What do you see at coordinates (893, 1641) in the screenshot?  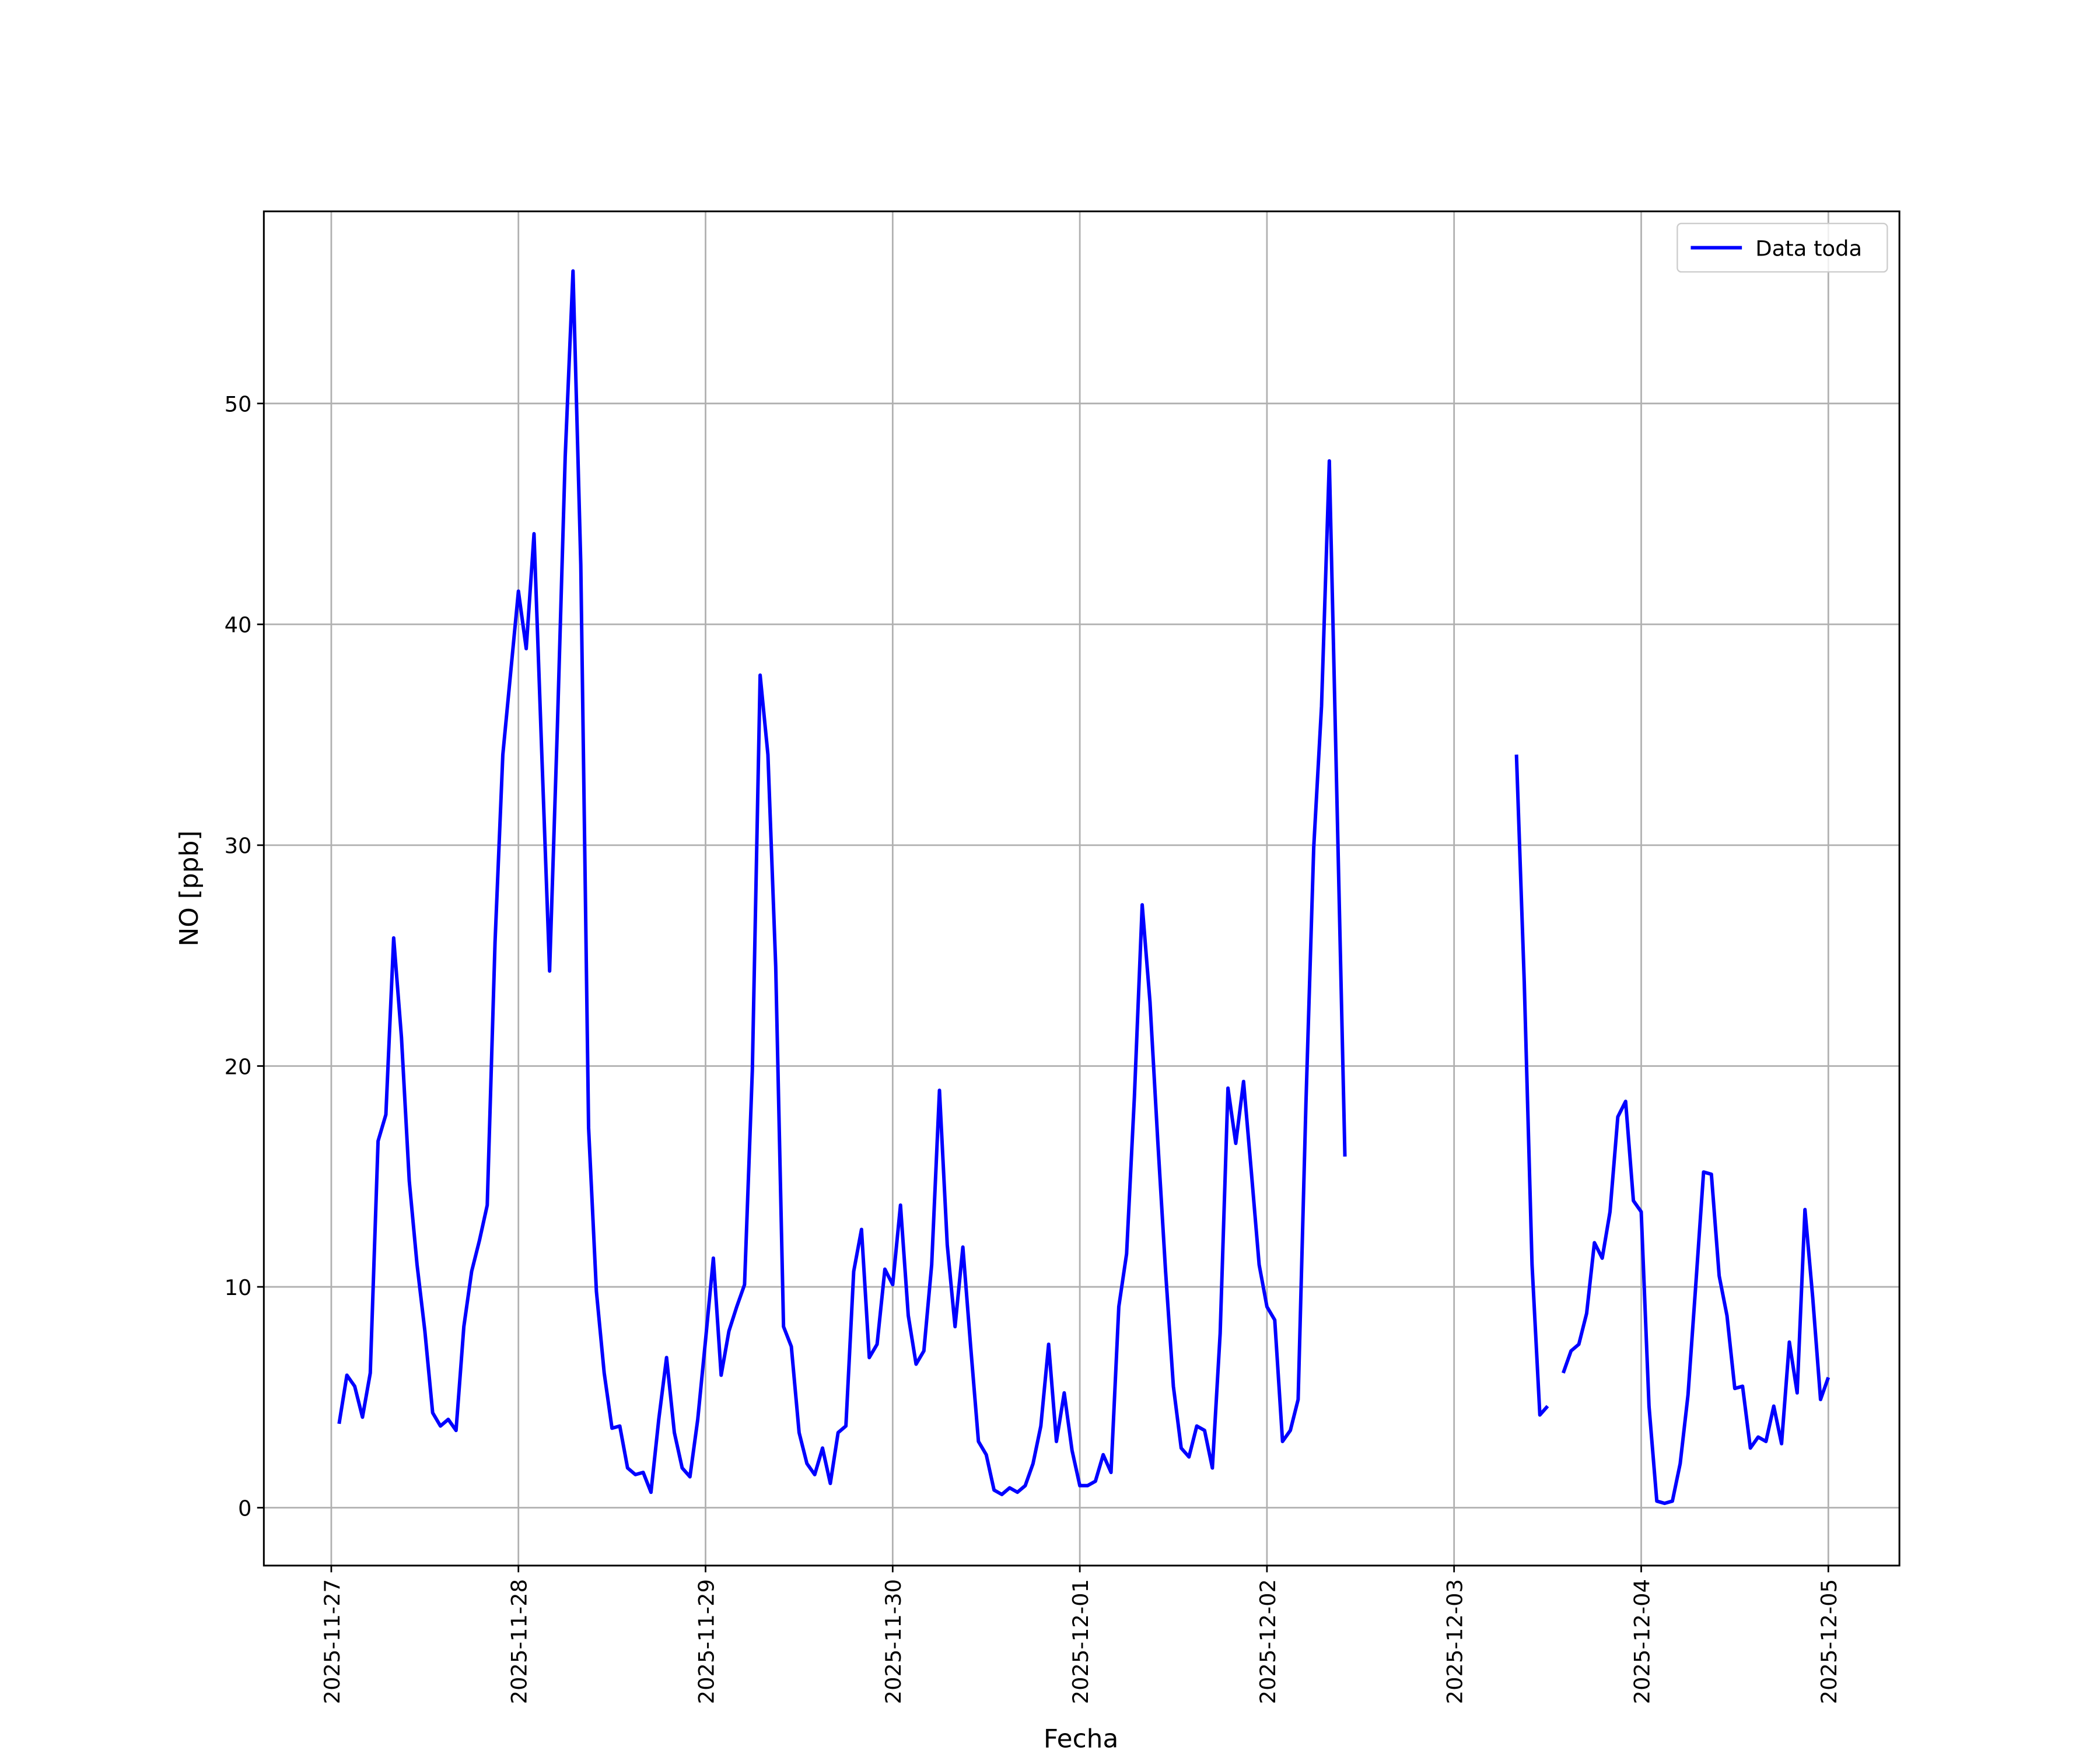 I see `x-tick-label: 2025-11-30` at bounding box center [893, 1641].